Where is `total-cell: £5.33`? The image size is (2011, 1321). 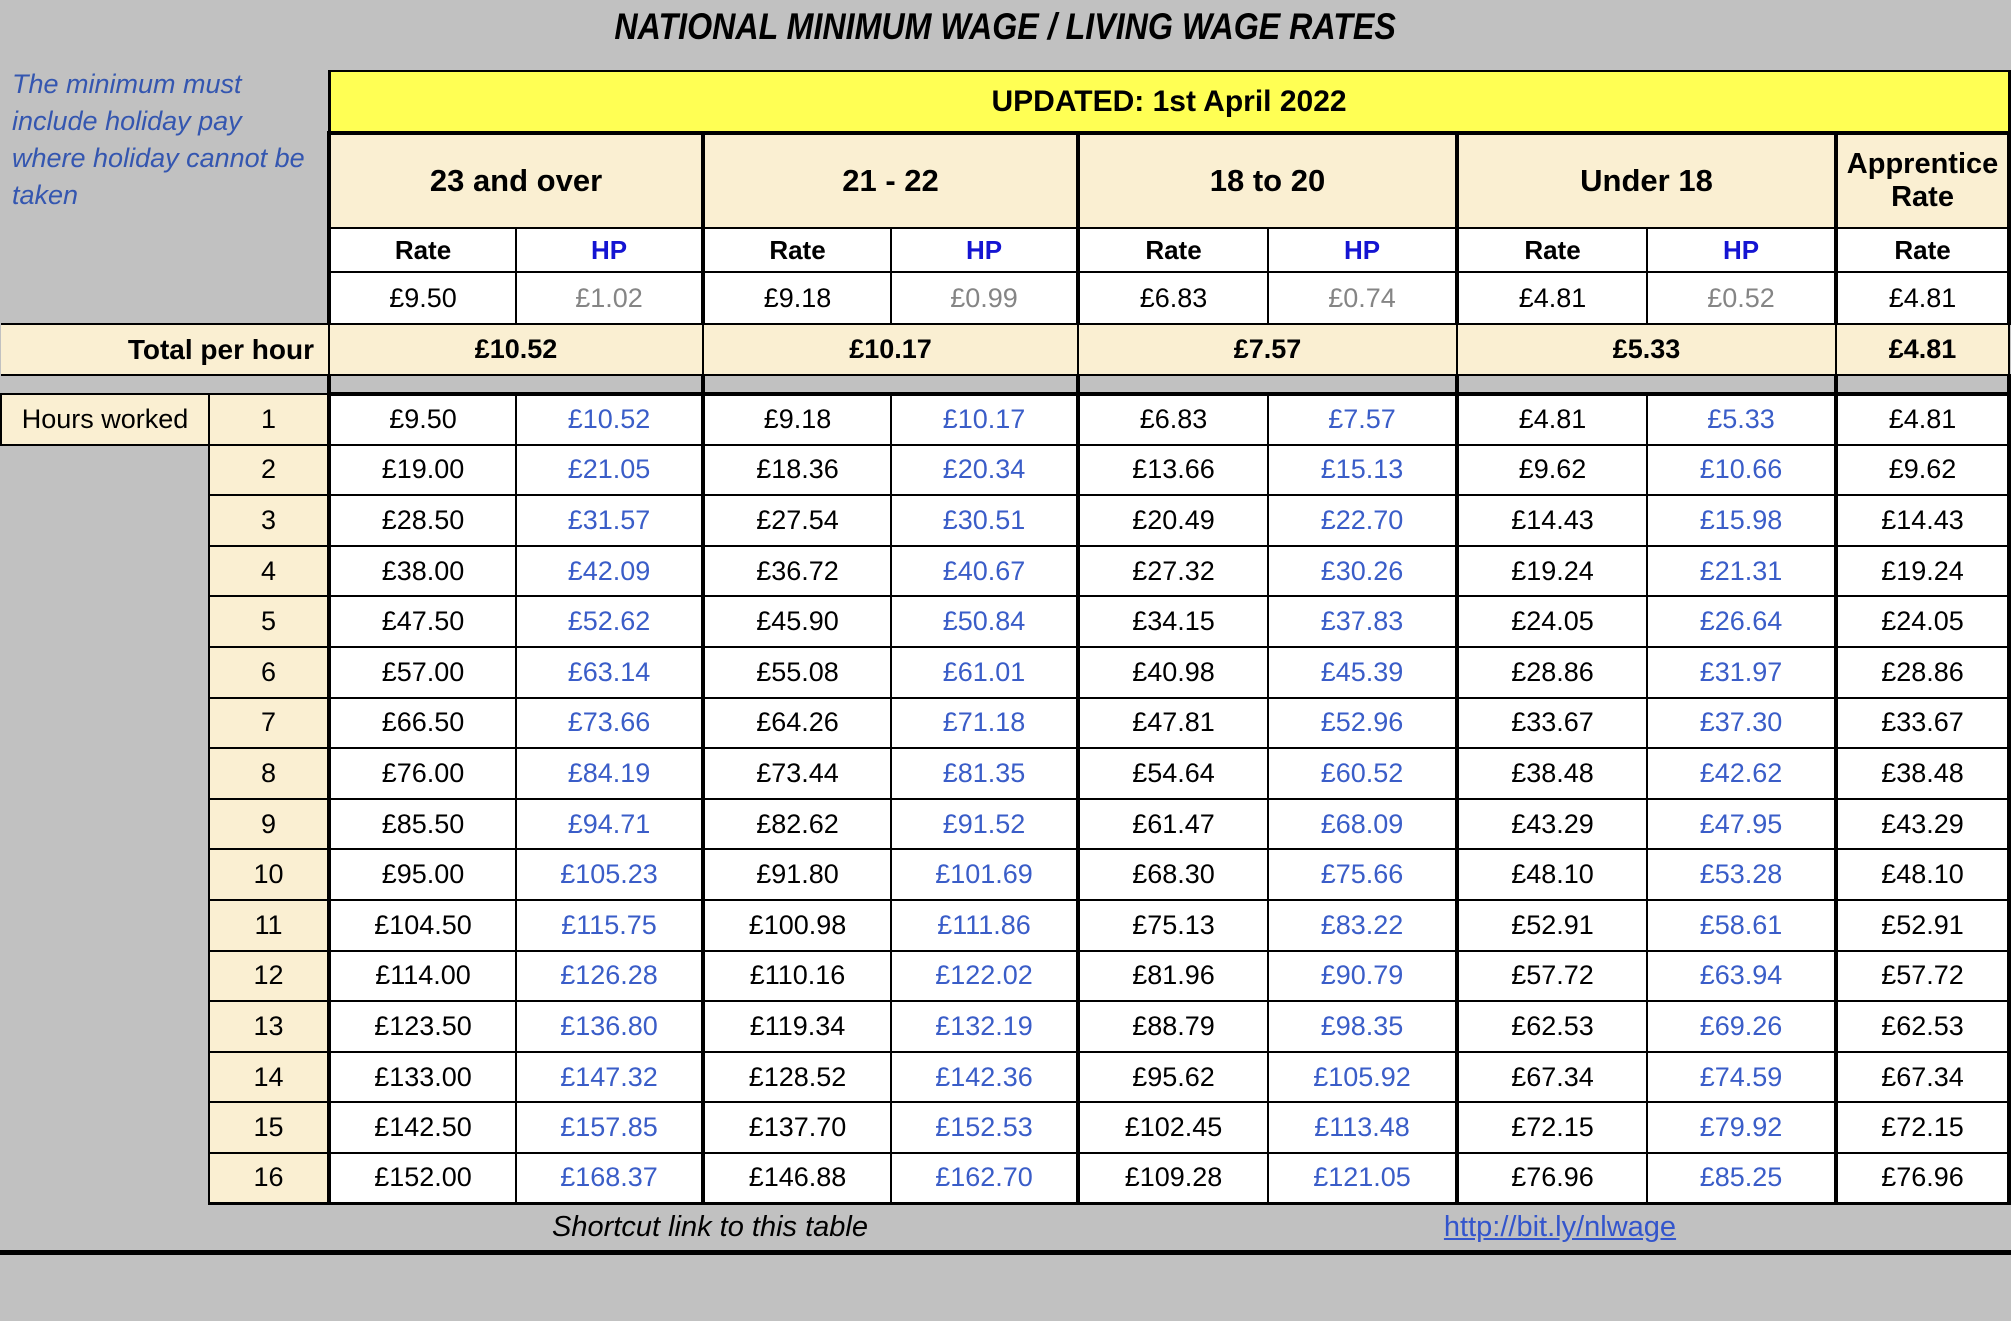
total-cell: £5.33 is located at coordinates (1646, 349).